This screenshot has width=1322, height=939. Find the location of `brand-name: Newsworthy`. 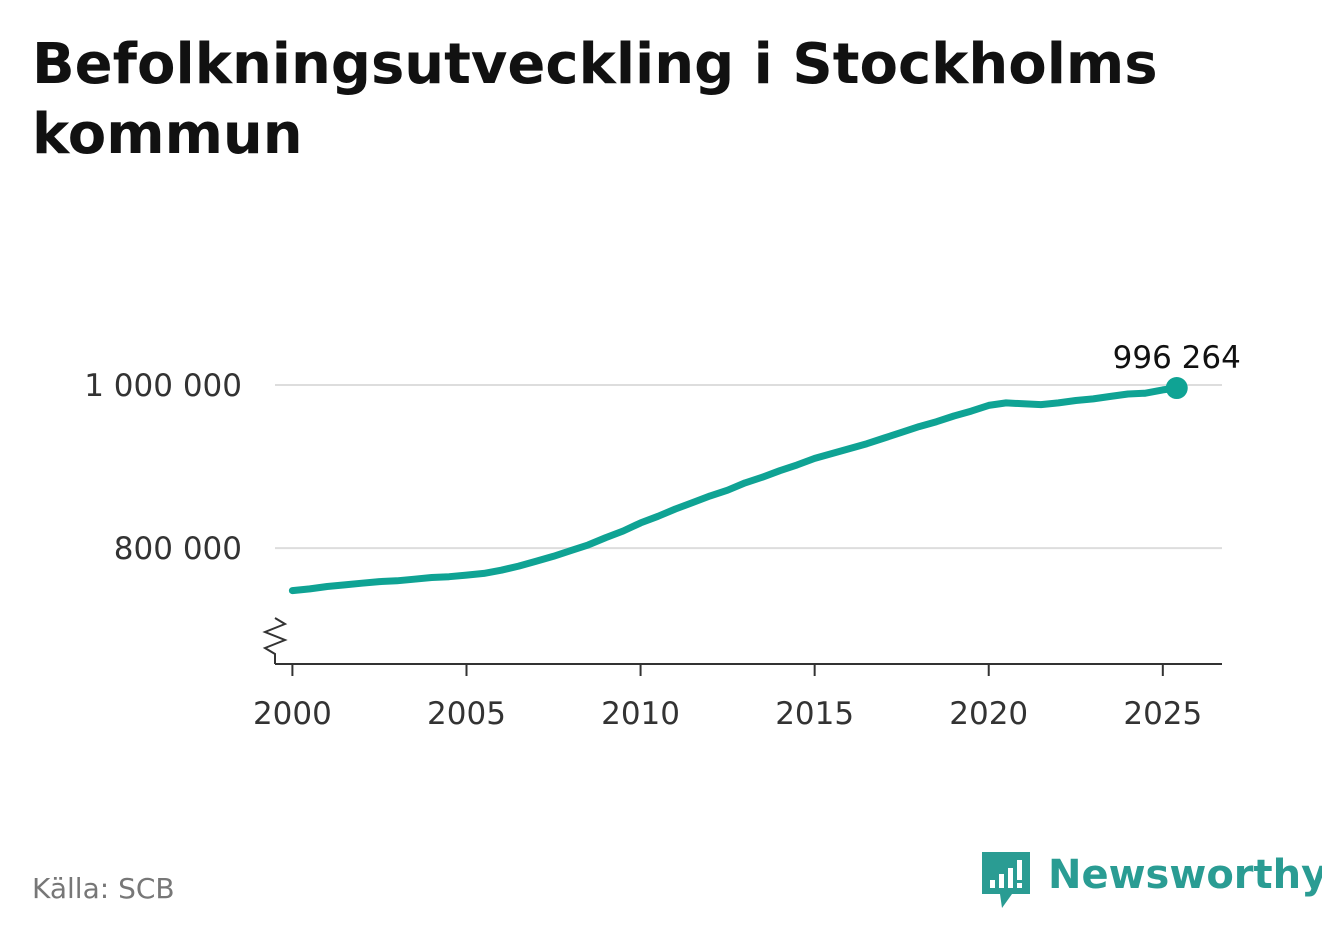

brand-name: Newsworthy is located at coordinates (1185, 875).